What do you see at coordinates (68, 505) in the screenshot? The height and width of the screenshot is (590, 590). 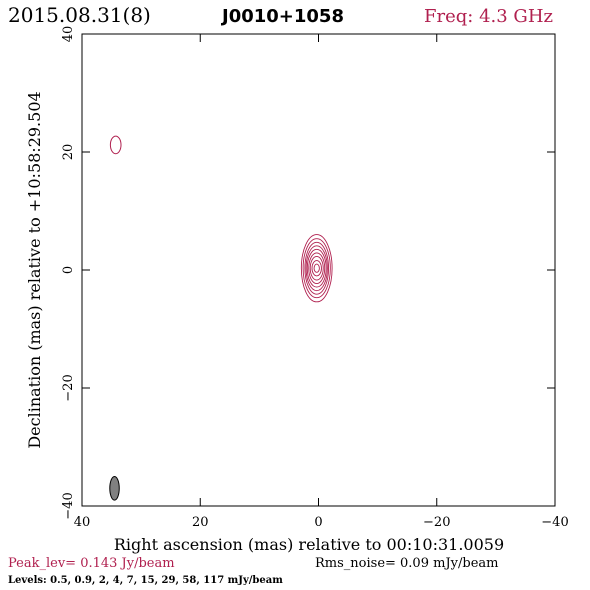 I see `y-tick-label: −40` at bounding box center [68, 505].